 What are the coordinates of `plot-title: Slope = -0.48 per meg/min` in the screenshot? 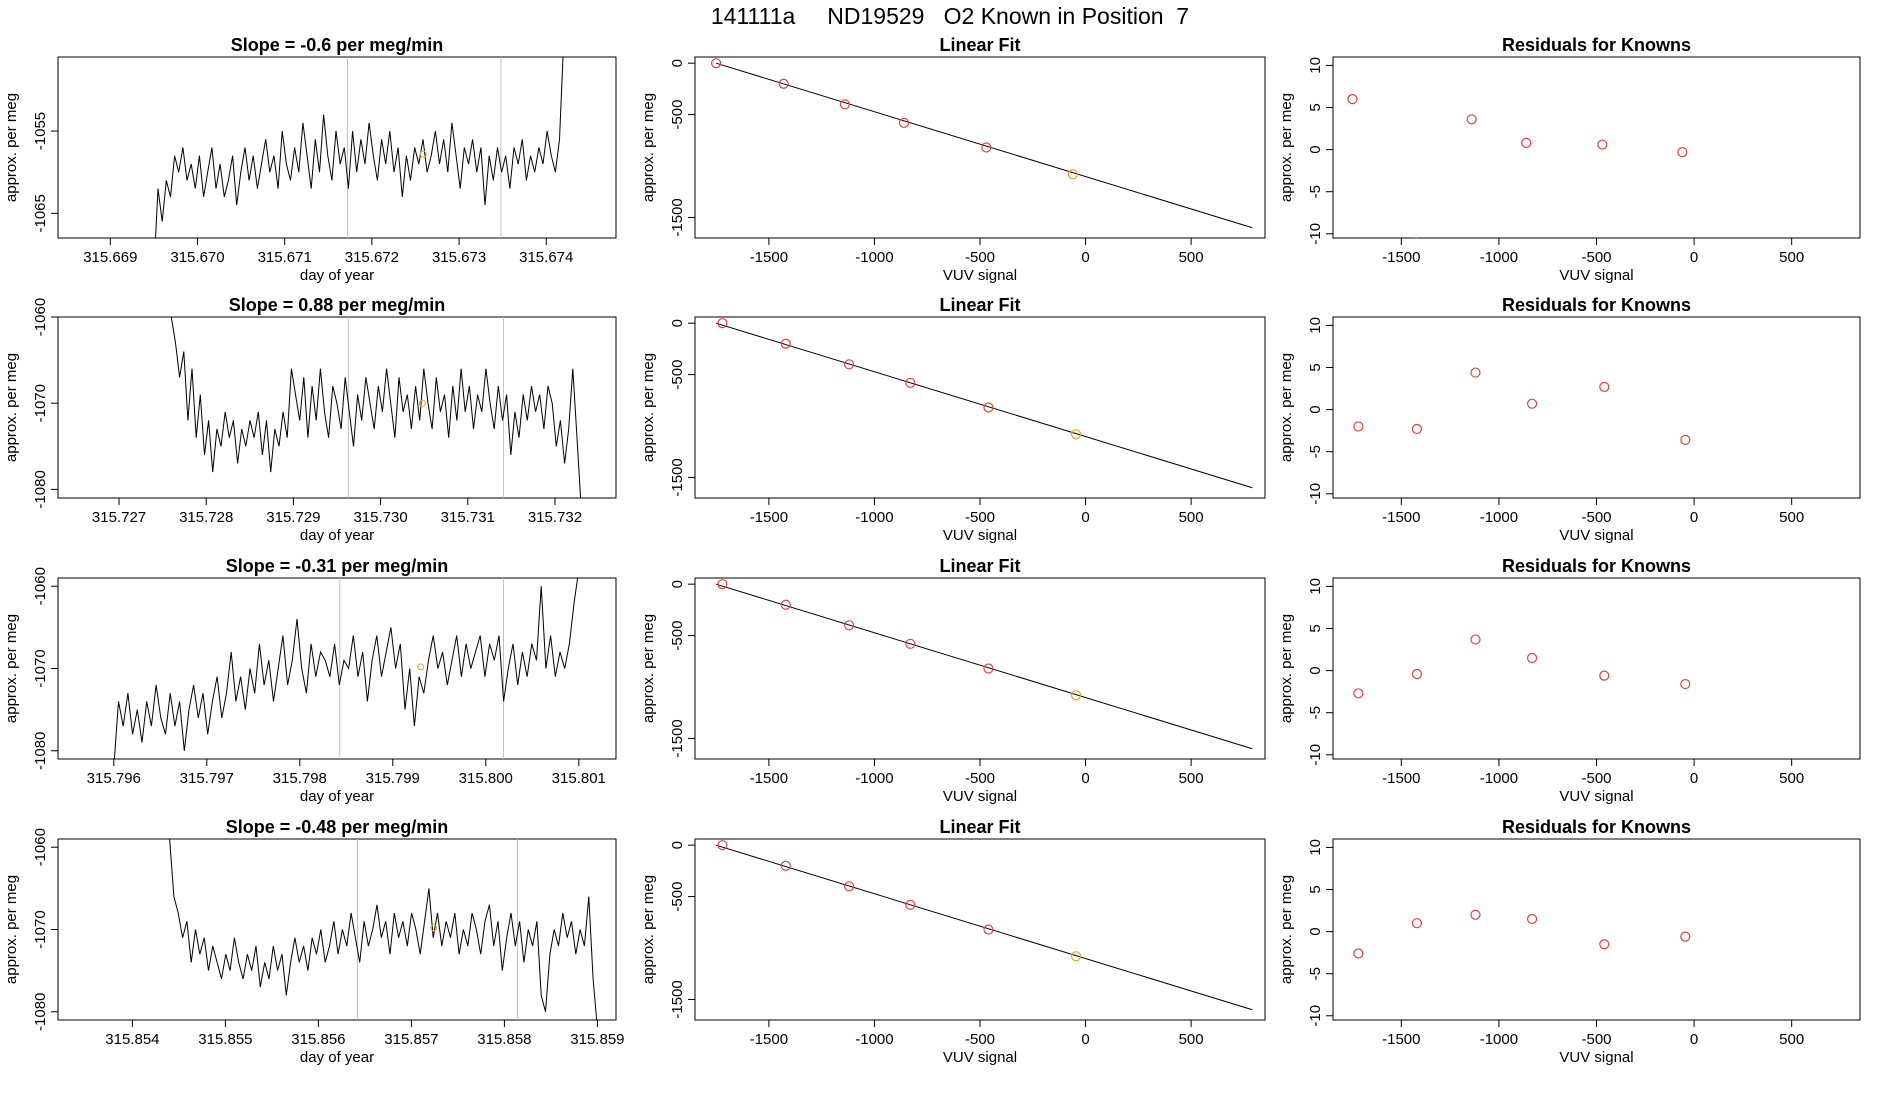 It's located at (337, 827).